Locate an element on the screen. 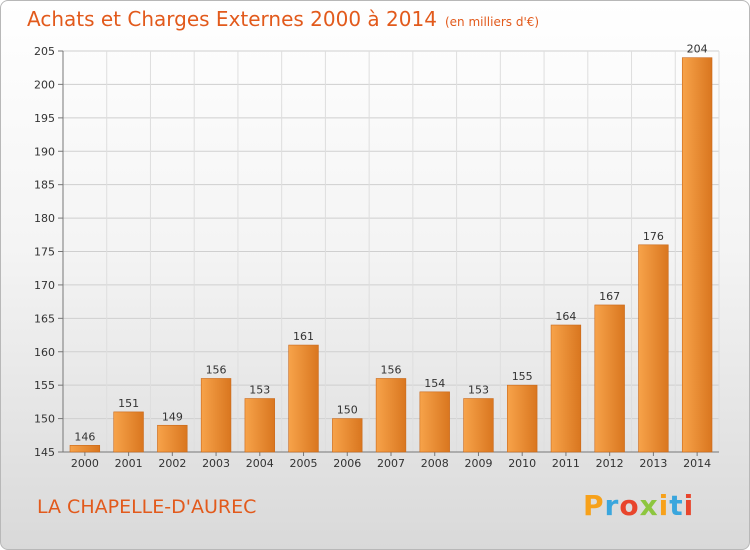 The image size is (750, 550). y-tick-label: 165 is located at coordinates (44, 318).